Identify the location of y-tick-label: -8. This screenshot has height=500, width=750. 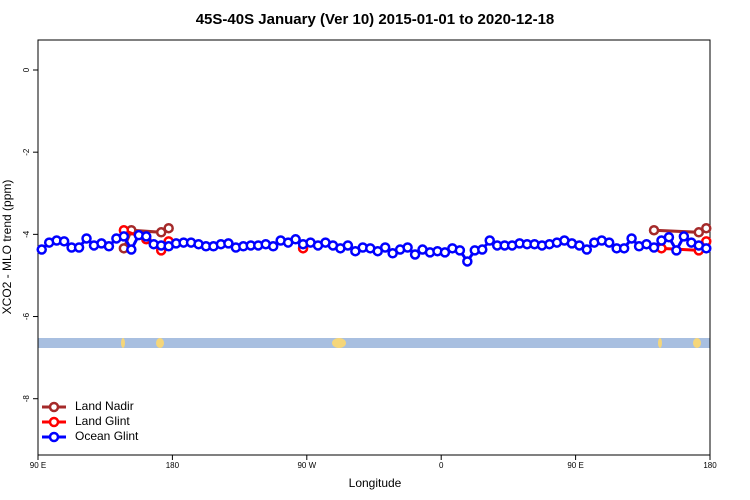
(26, 399).